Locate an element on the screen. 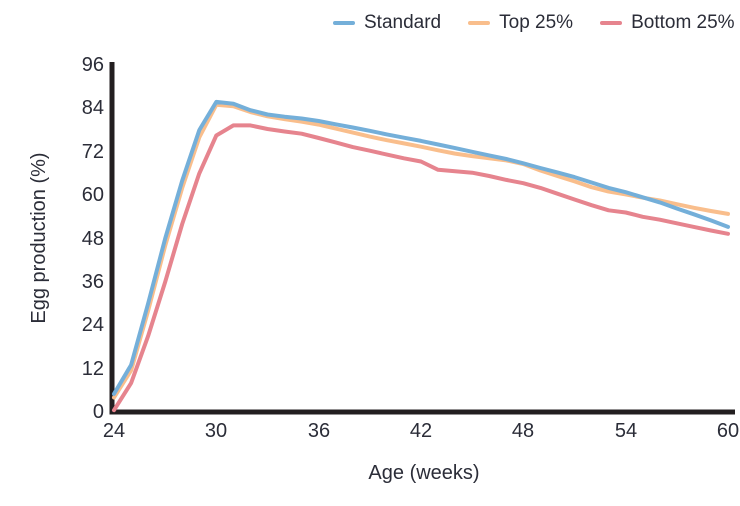  y-tick-label-60: 60 is located at coordinates (92, 195).